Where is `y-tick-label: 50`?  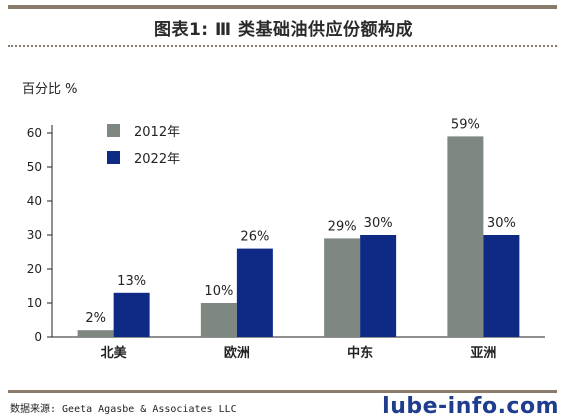 y-tick-label: 50 is located at coordinates (34, 167).